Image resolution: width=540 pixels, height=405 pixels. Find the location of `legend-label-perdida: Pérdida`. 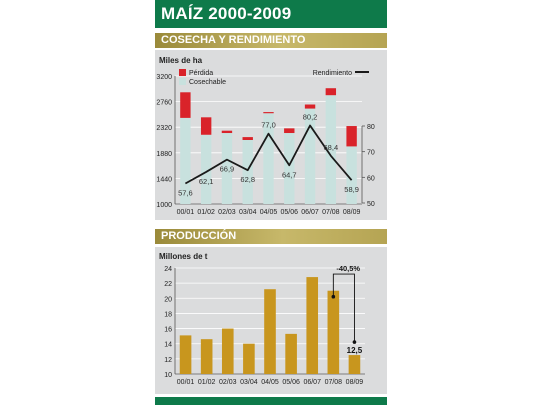

legend-label-perdida: Pérdida is located at coordinates (201, 73).